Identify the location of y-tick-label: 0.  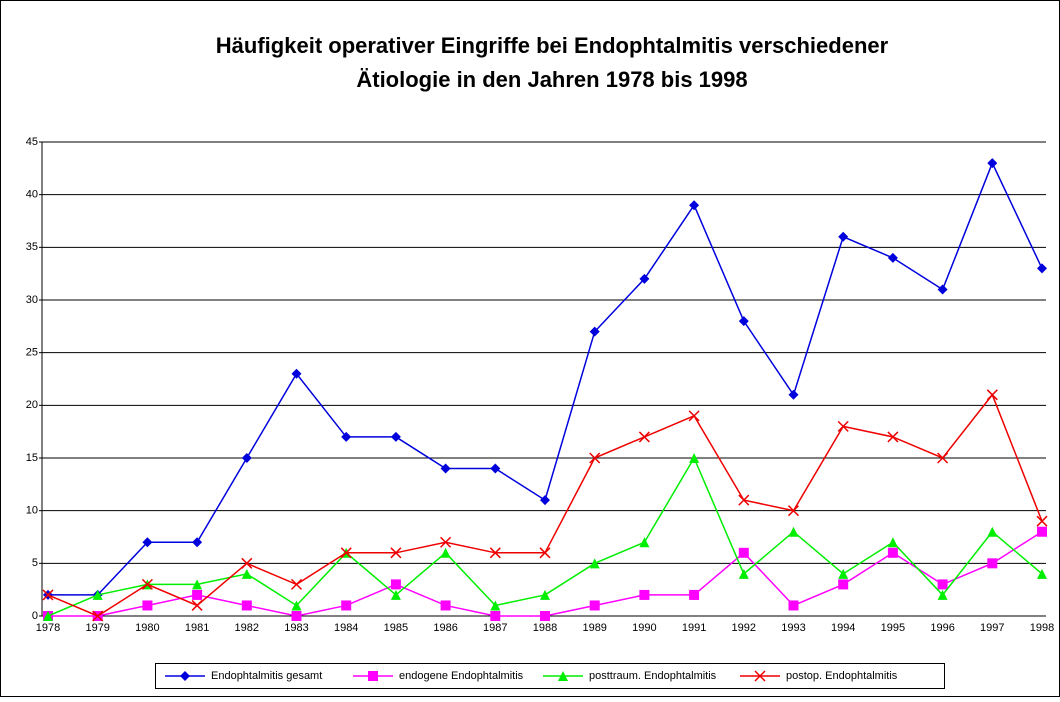
(35, 616).